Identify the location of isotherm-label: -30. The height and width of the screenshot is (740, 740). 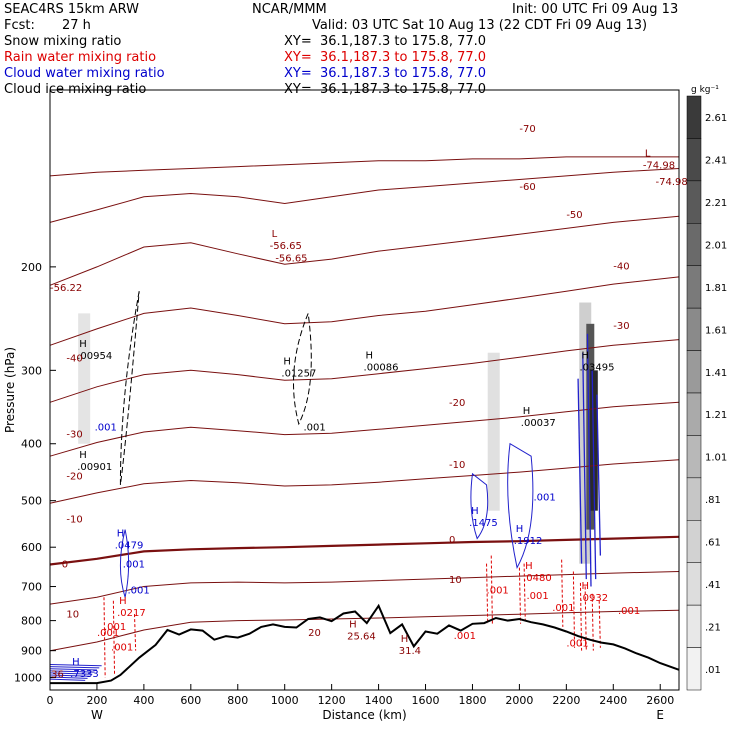
(621, 326).